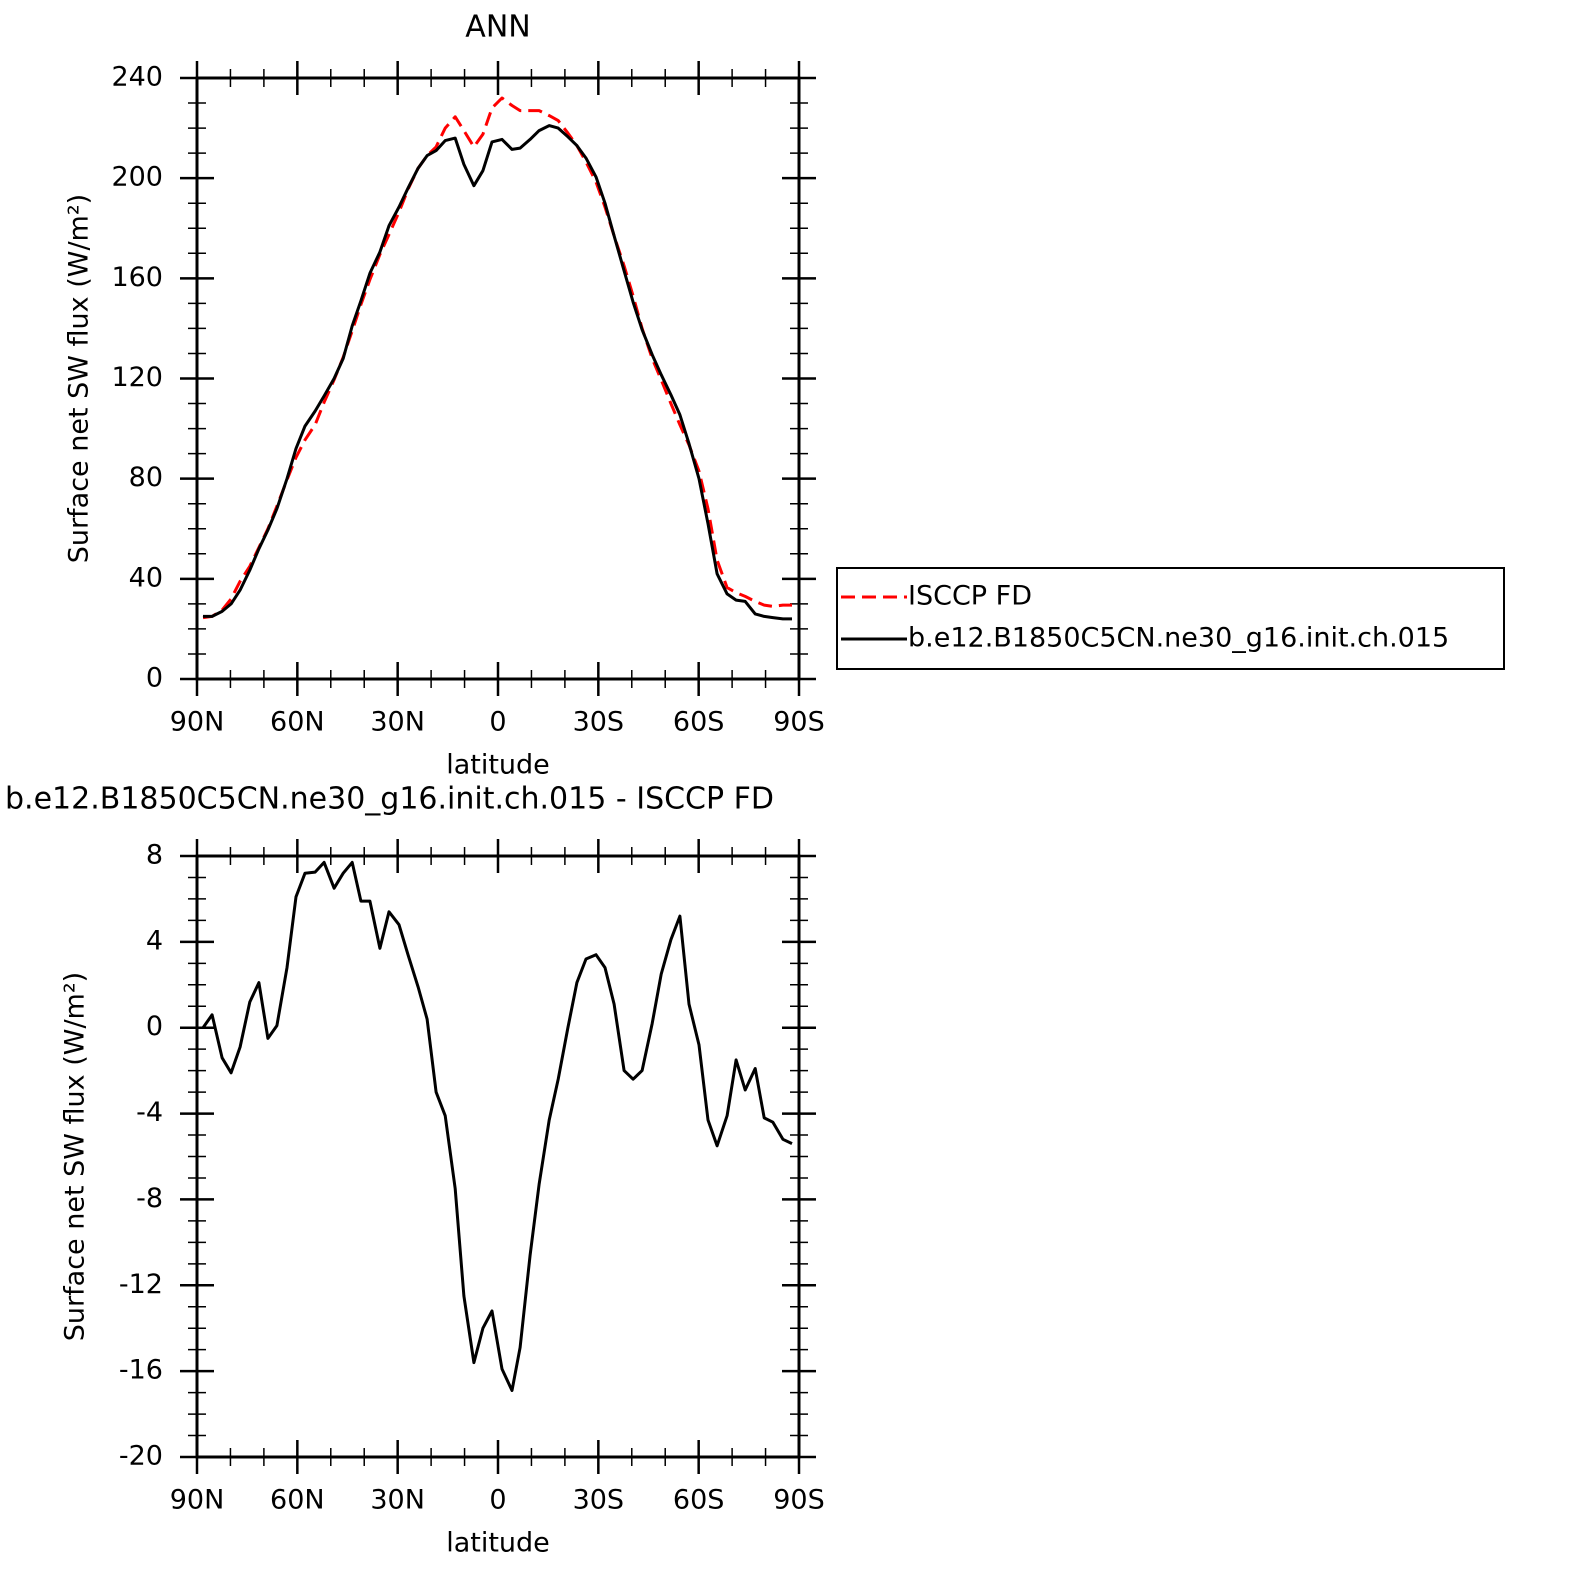 This screenshot has height=1569, width=1572. What do you see at coordinates (141, 1456) in the screenshot?
I see `y-tick-label: -20` at bounding box center [141, 1456].